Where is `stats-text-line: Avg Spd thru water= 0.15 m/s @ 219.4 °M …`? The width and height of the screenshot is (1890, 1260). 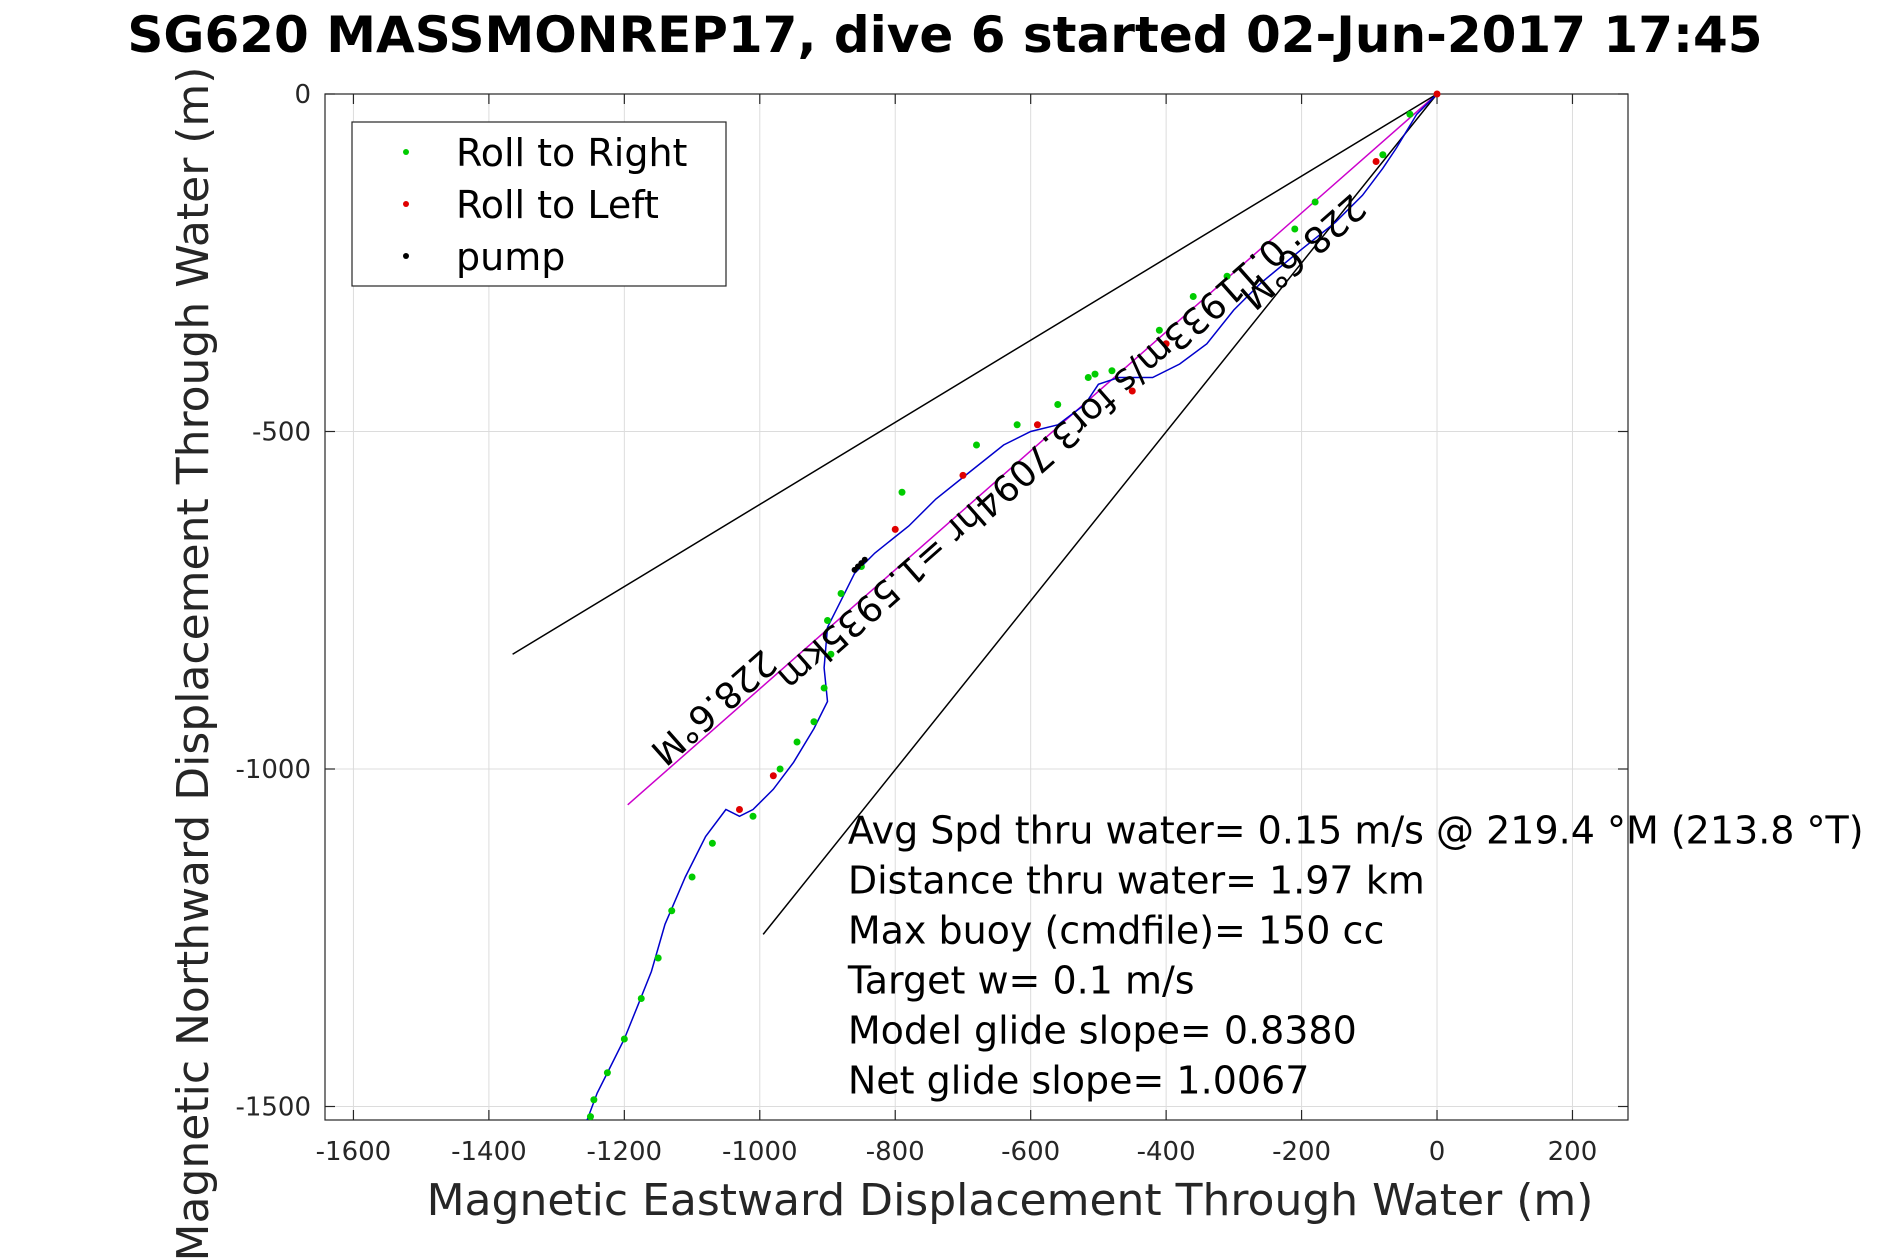 stats-text-line: Avg Spd thru water= 0.15 m/s @ 219.4 °M … is located at coordinates (1356, 830).